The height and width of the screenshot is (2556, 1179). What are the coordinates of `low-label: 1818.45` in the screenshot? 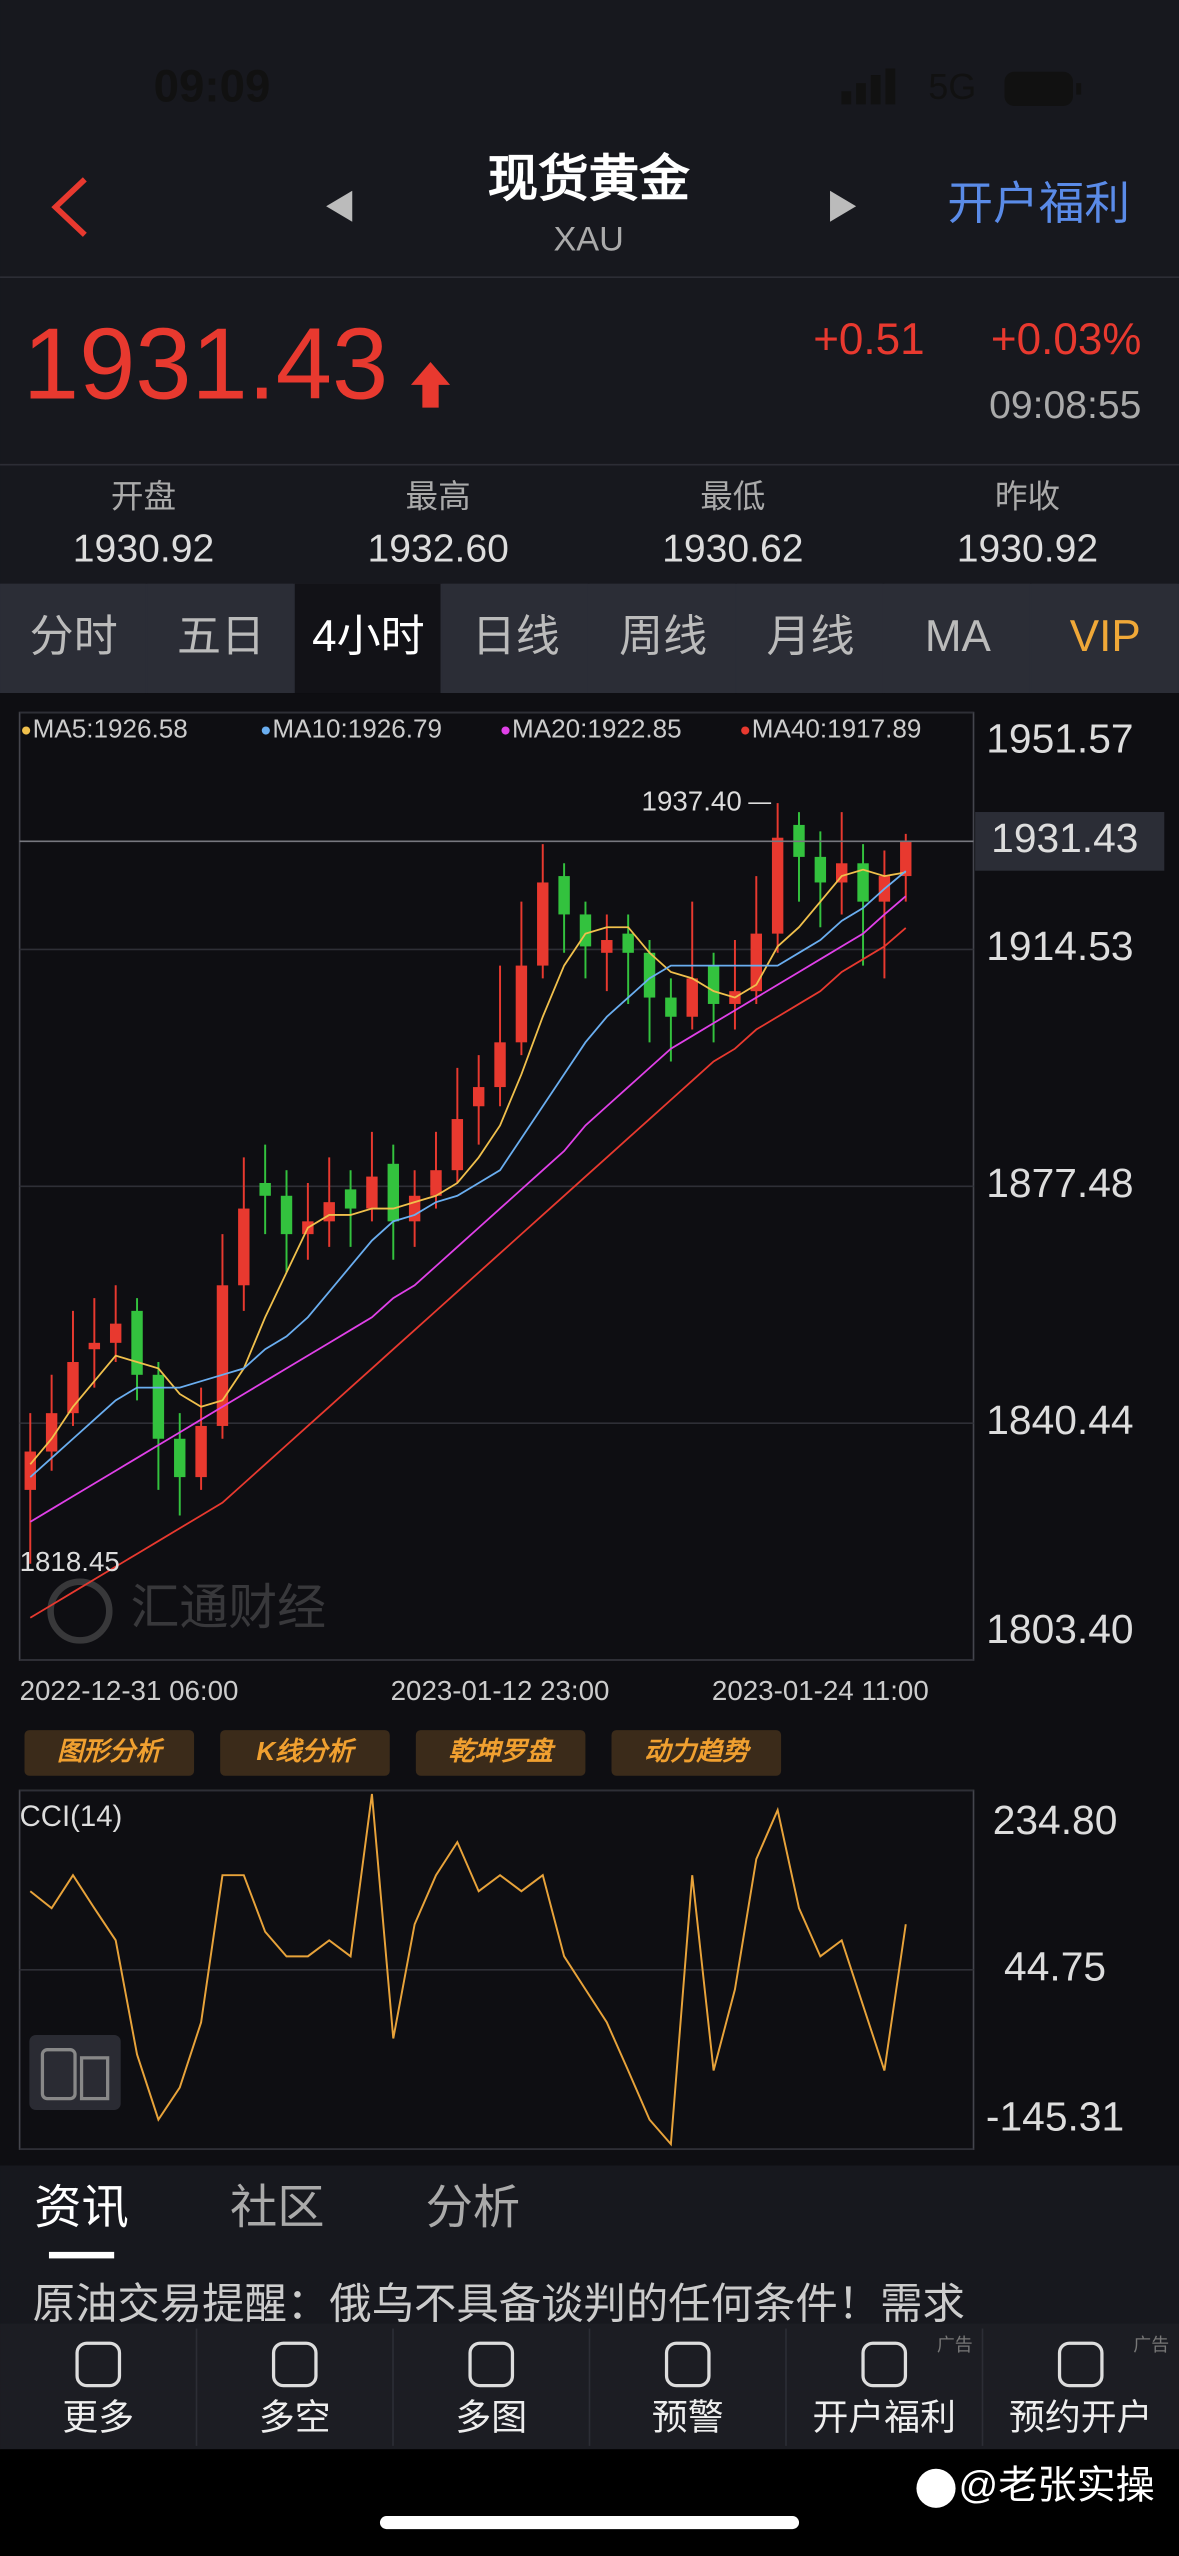 It's located at (70, 1561).